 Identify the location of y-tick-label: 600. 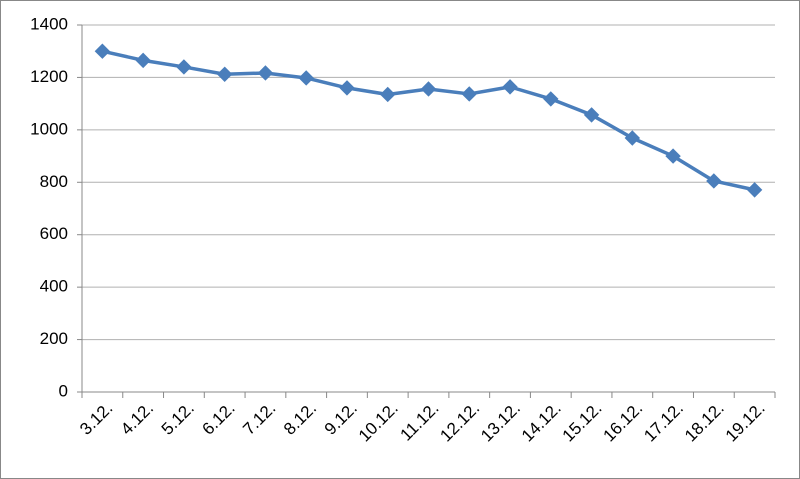
(54, 233).